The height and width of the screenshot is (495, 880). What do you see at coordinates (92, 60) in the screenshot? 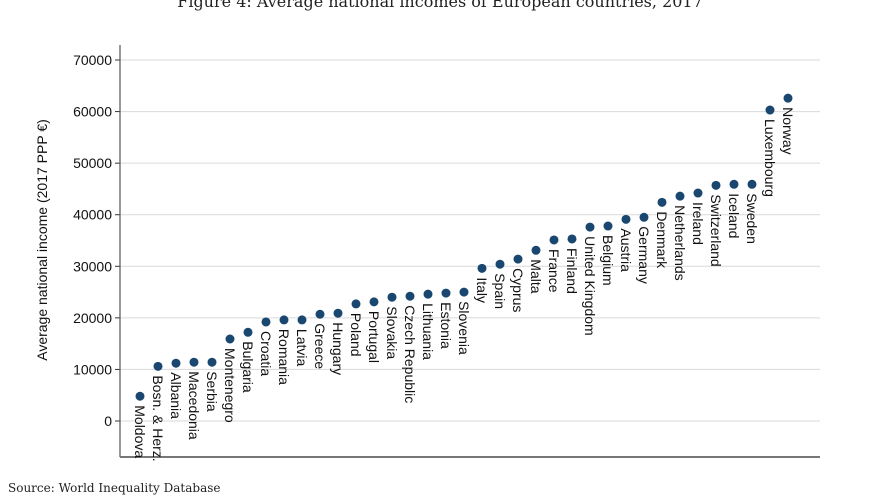
I see `y-tick-label: 70000` at bounding box center [92, 60].